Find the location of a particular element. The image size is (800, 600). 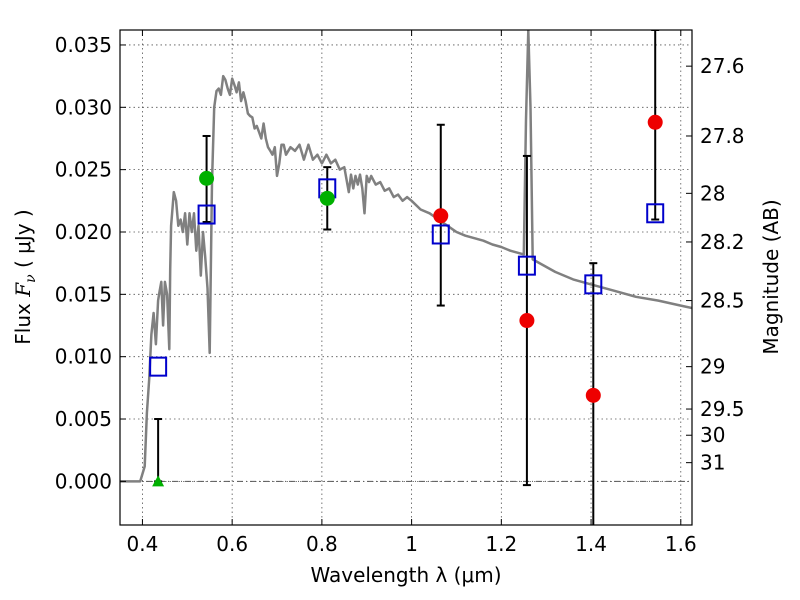

x-axis-title: Wavelength λ (μm) is located at coordinates (405, 575).